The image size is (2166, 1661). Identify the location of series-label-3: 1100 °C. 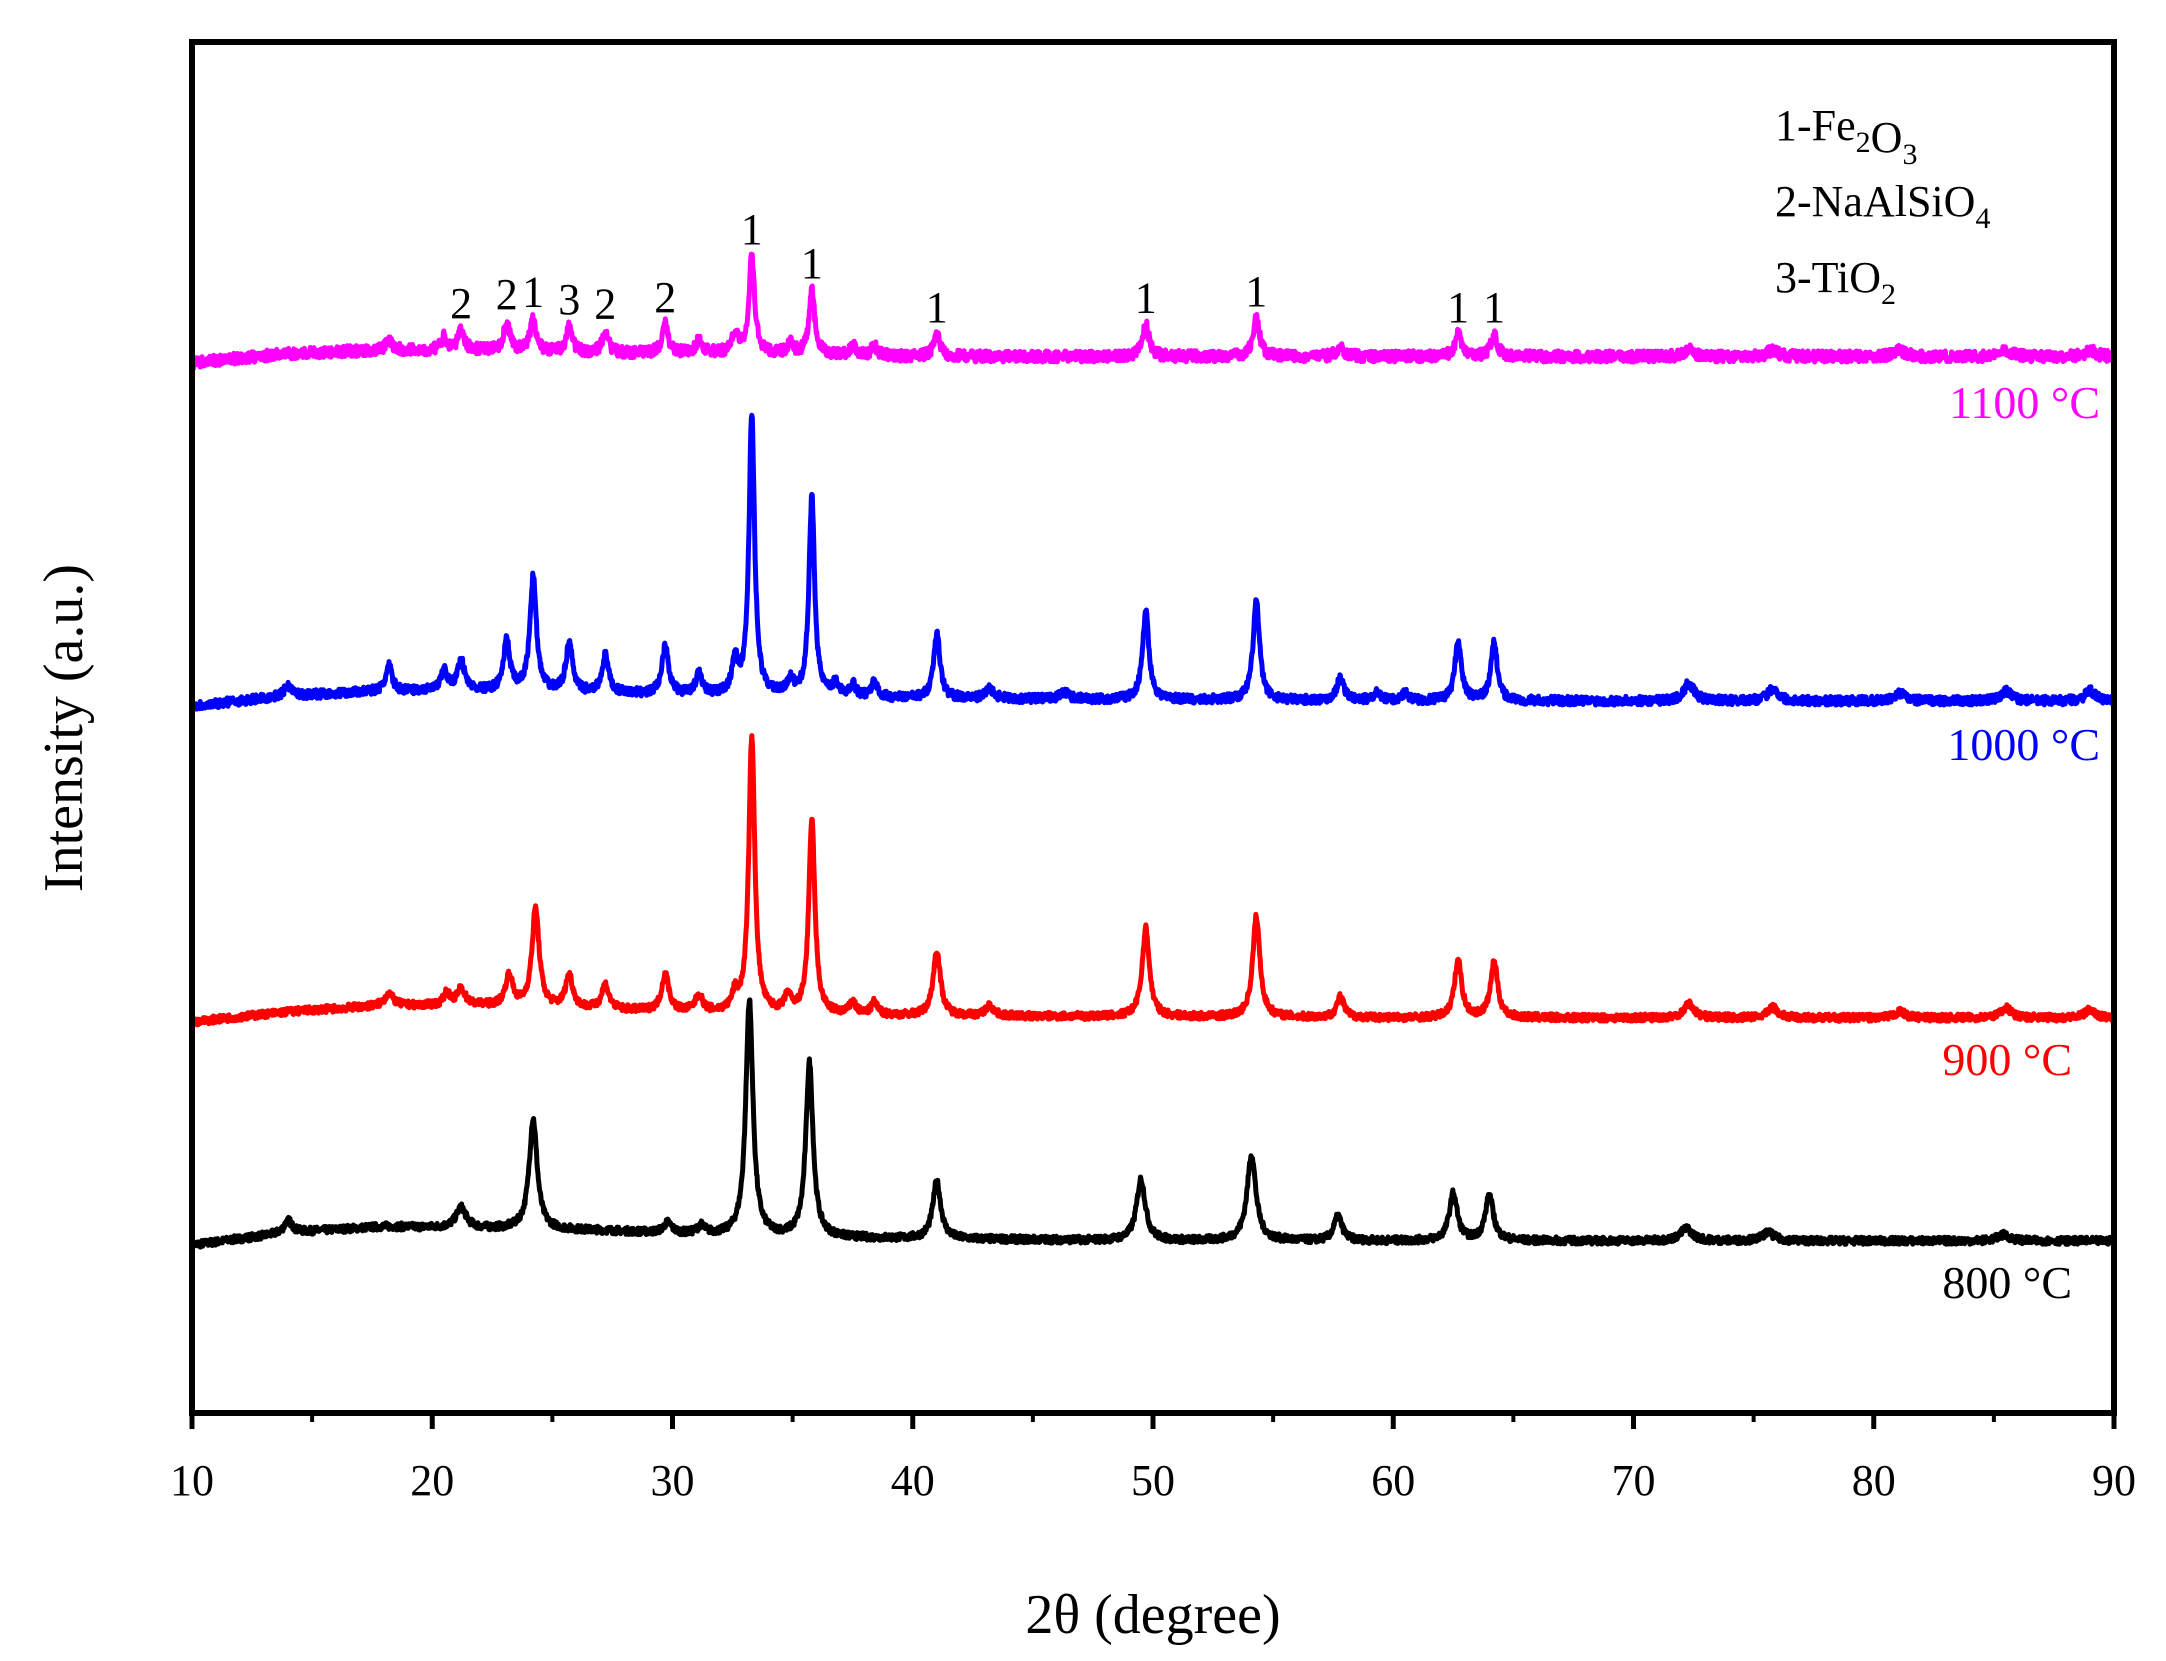
(2024, 402).